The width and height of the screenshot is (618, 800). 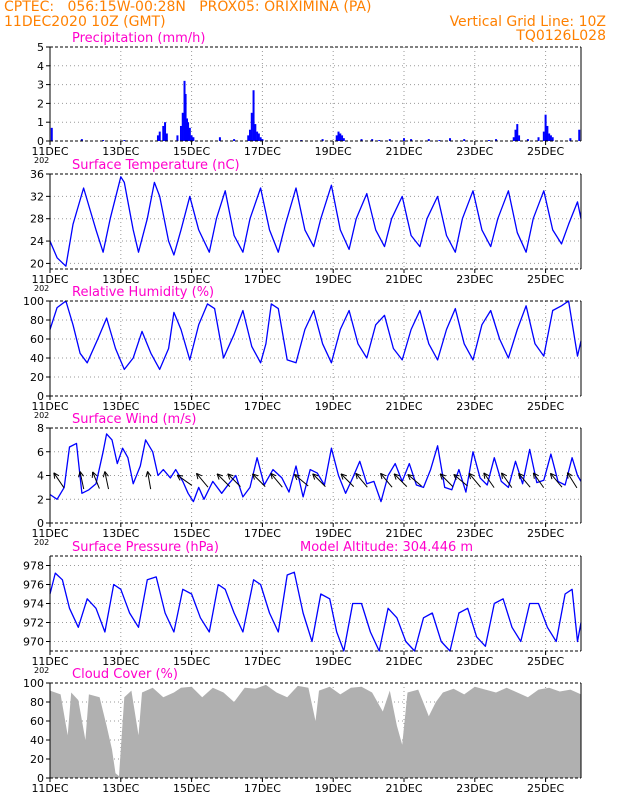 I want to click on grid-note: Vertical Grid Line: 10Z, so click(x=527, y=22).